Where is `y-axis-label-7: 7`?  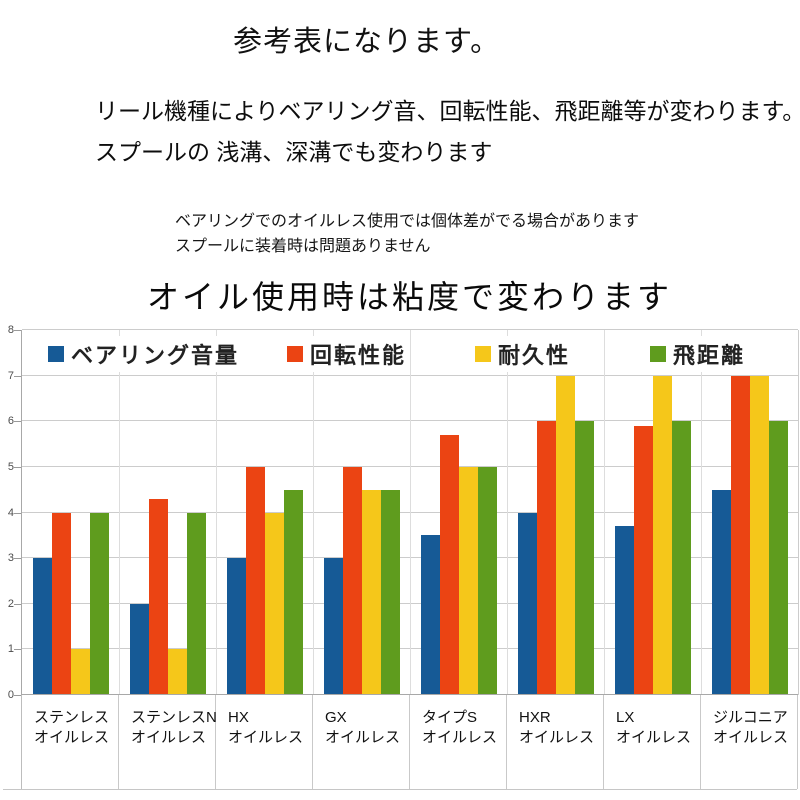 y-axis-label-7: 7 is located at coordinates (10, 375).